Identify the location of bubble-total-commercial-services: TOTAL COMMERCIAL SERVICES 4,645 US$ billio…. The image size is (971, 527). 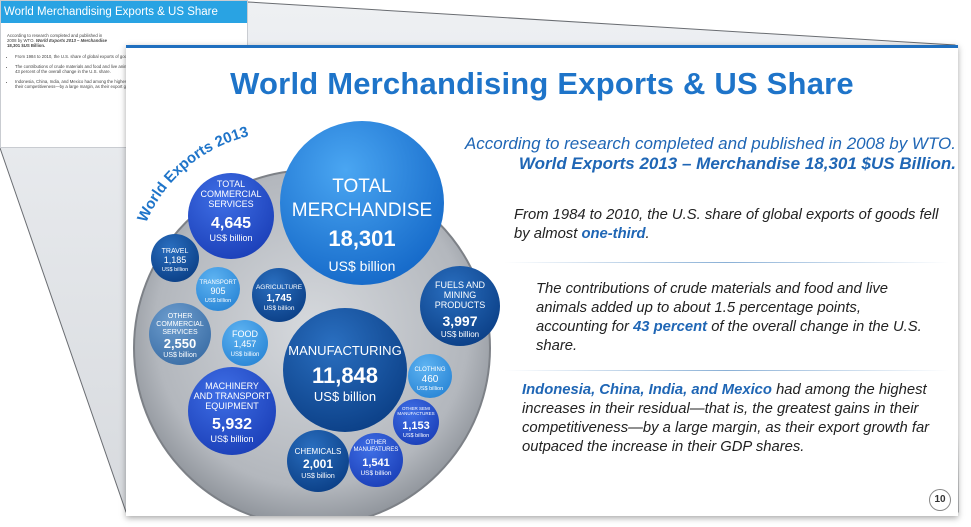
(231, 216).